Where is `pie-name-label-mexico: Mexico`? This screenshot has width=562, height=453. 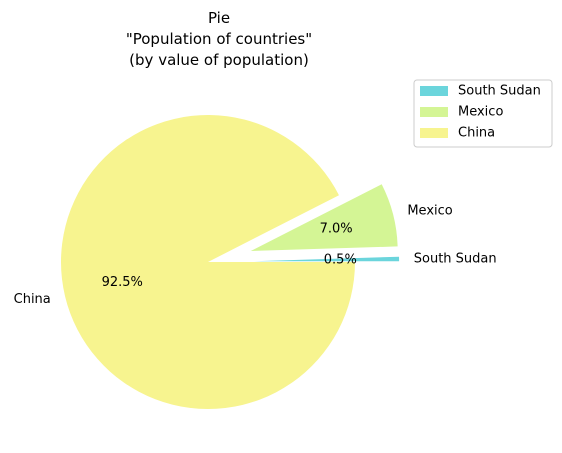 pie-name-label-mexico: Mexico is located at coordinates (429, 210).